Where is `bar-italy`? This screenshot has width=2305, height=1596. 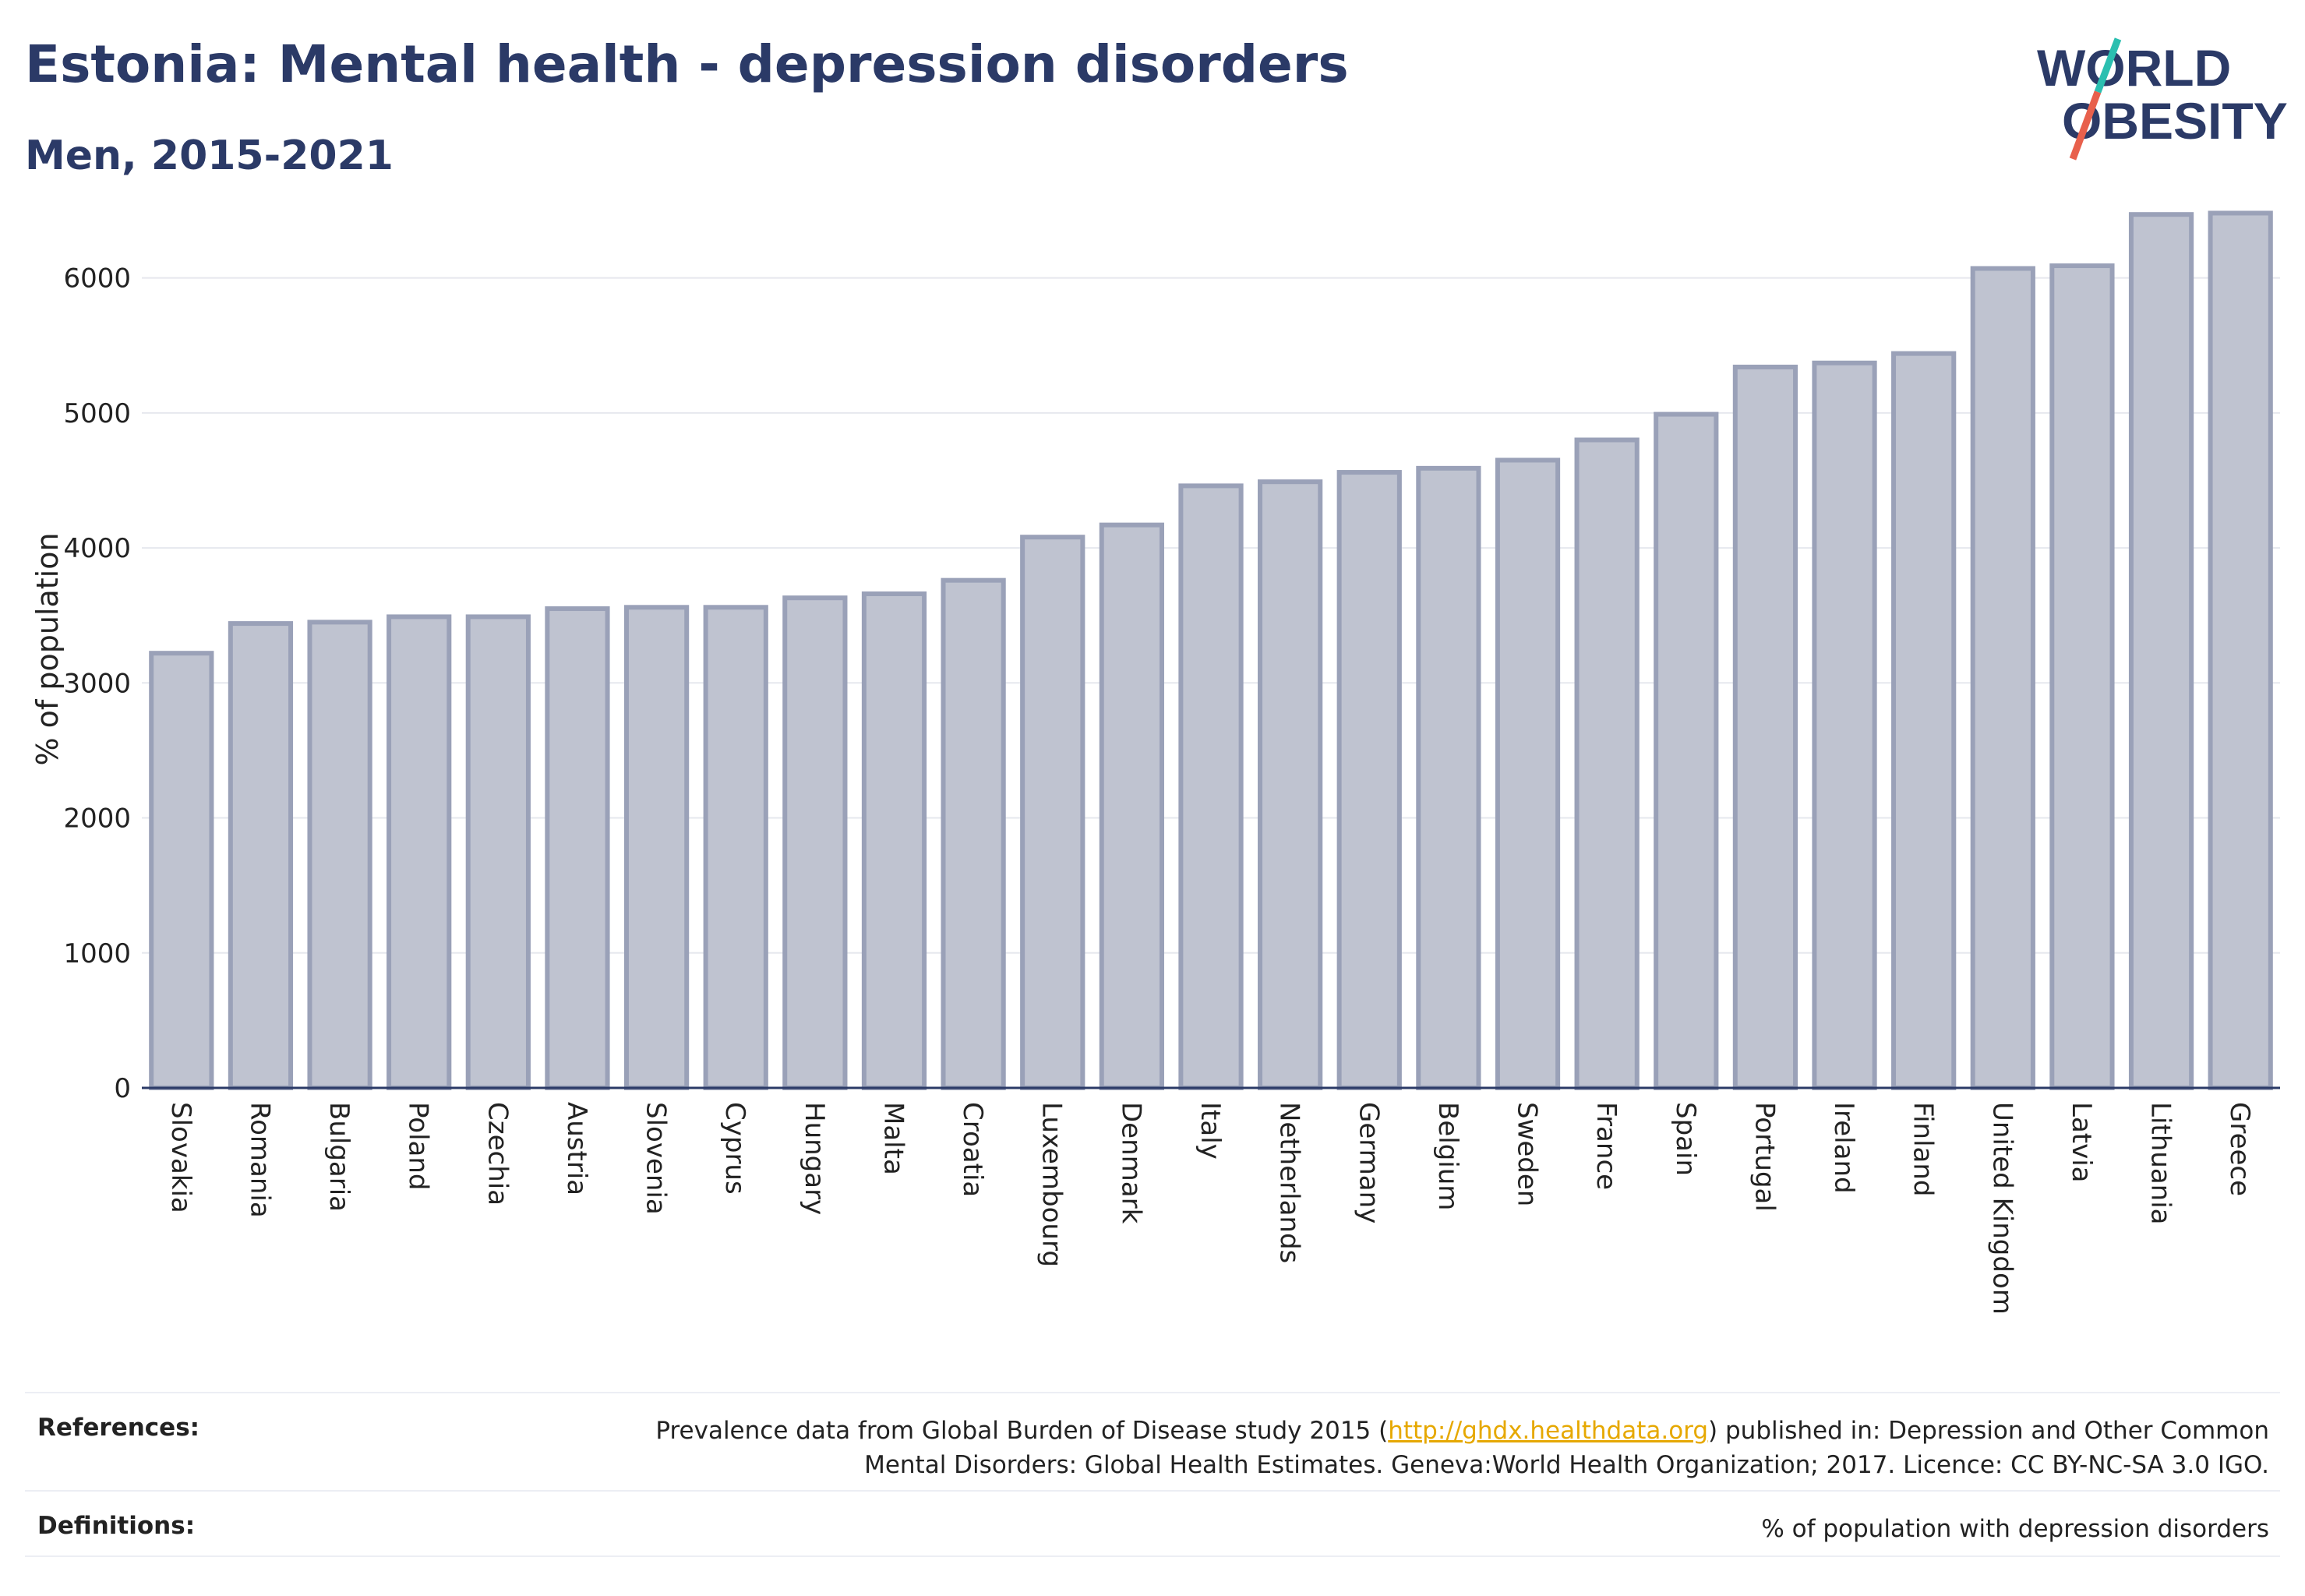
bar-italy is located at coordinates (1211, 786).